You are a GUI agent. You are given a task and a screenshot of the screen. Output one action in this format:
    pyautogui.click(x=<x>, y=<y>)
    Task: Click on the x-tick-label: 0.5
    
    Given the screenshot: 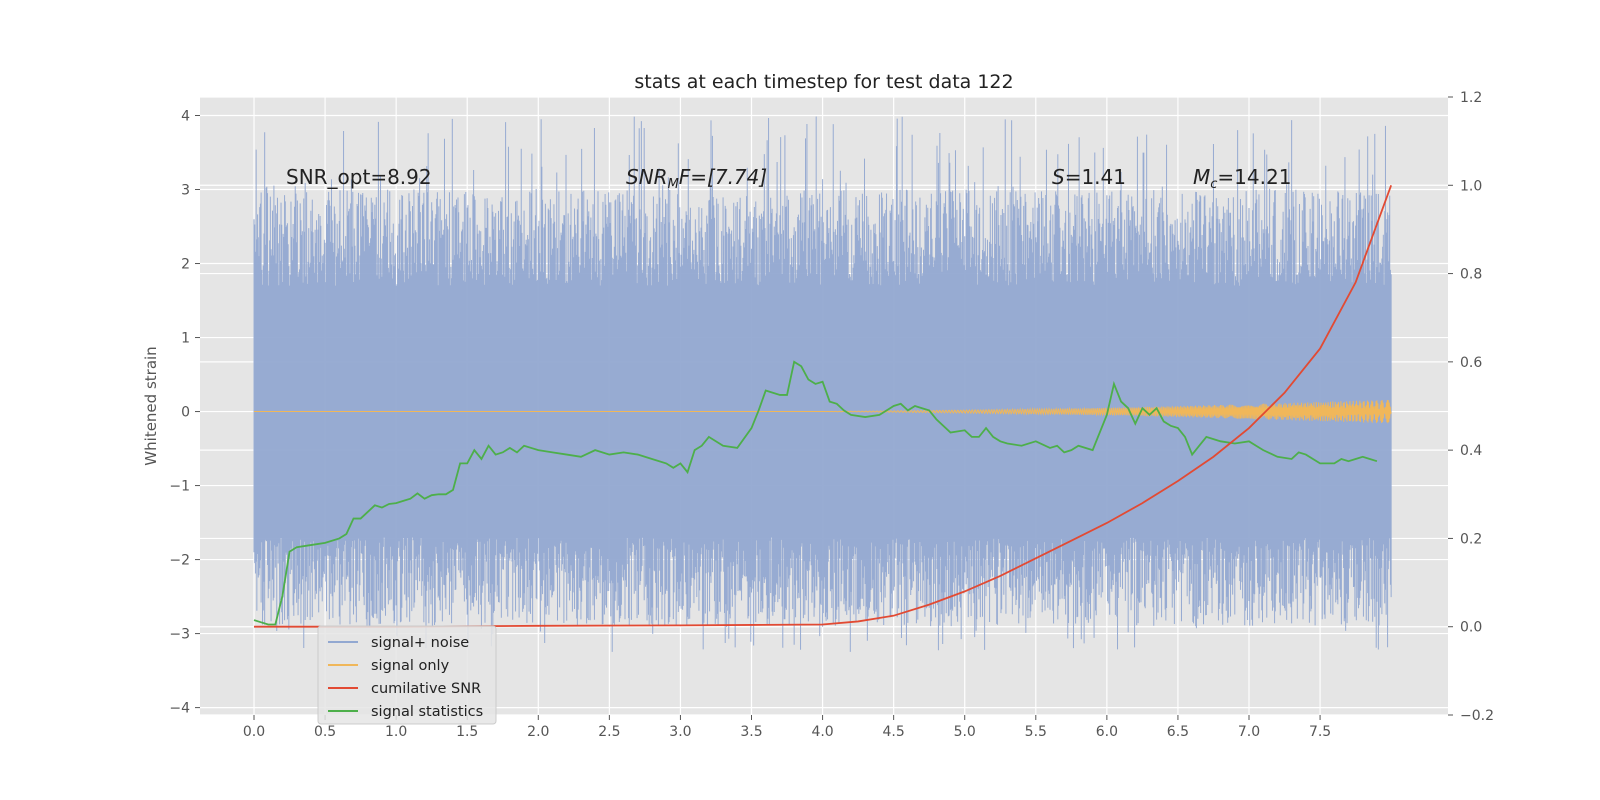 What is the action you would take?
    pyautogui.click(x=325, y=732)
    